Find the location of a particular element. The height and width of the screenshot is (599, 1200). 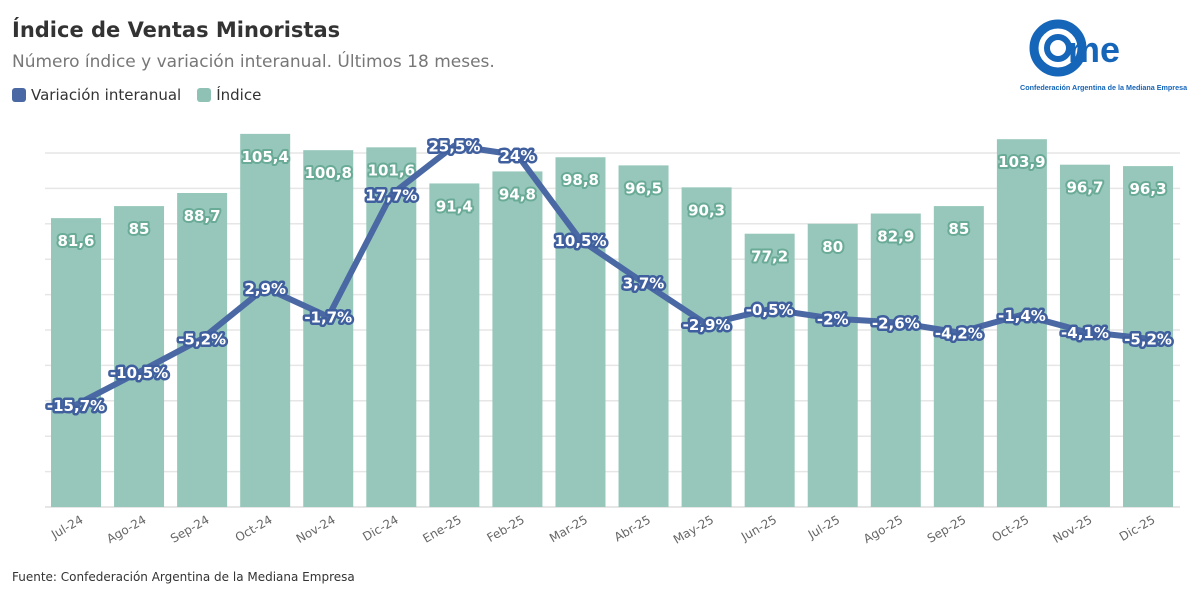

line-label-Jul-24: -15,7% is located at coordinates (76, 406).